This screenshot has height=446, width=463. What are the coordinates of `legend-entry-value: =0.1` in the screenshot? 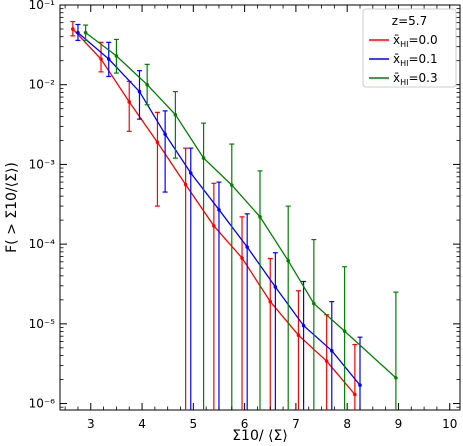 It's located at (422, 59).